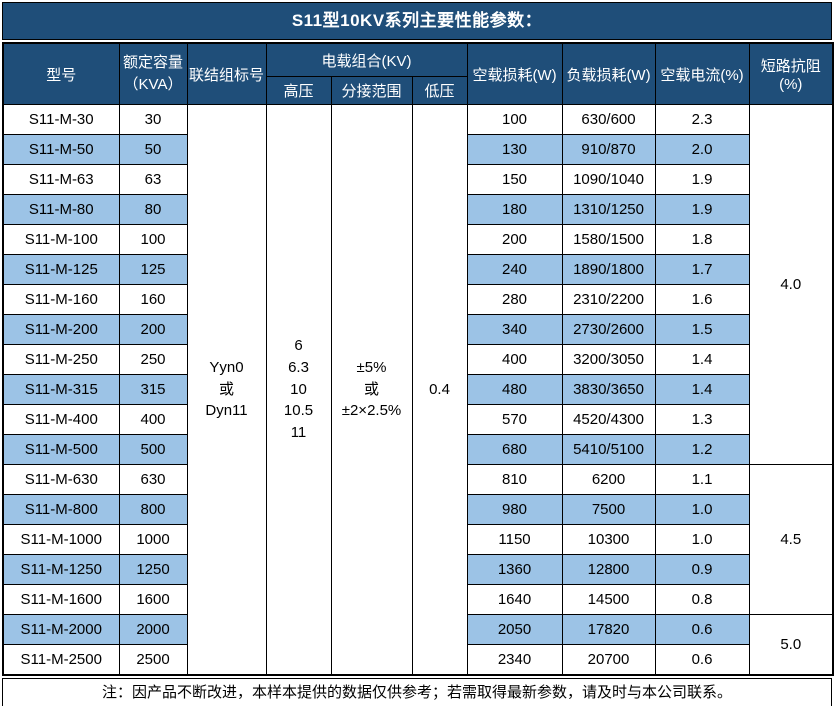 The image size is (834, 706). I want to click on col-header-load-loss: 负载损耗(W), so click(608, 73).